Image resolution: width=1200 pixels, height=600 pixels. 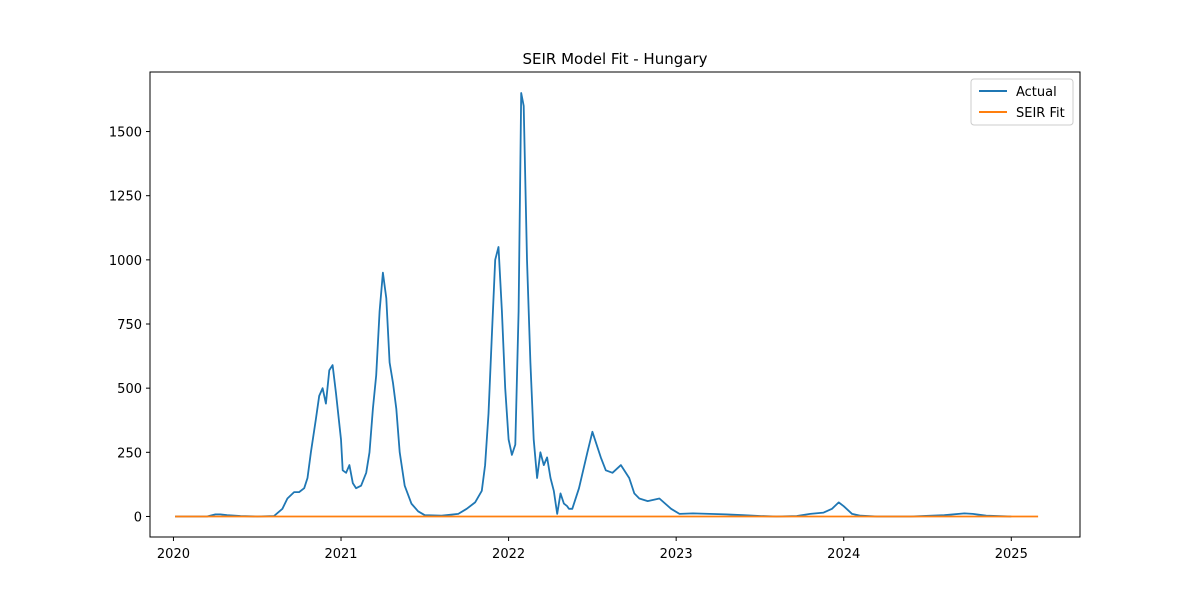 I want to click on x-axis-ticks: 2020 2021 2022 2023 2024 2025, so click(x=592, y=549).